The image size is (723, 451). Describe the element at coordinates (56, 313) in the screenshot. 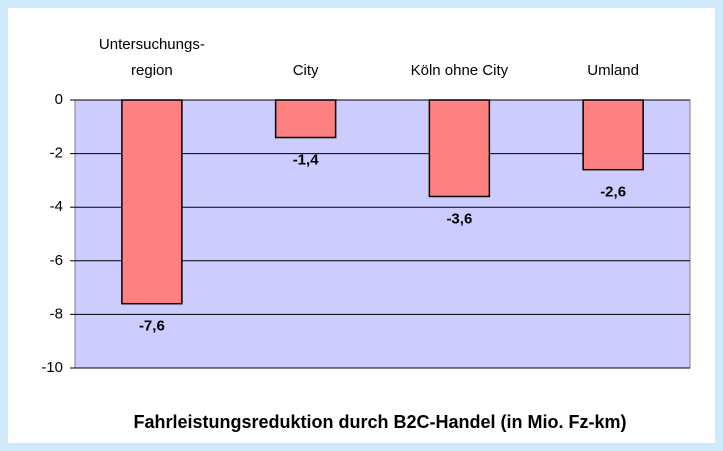

I see `y-tick-label: -8` at that location.